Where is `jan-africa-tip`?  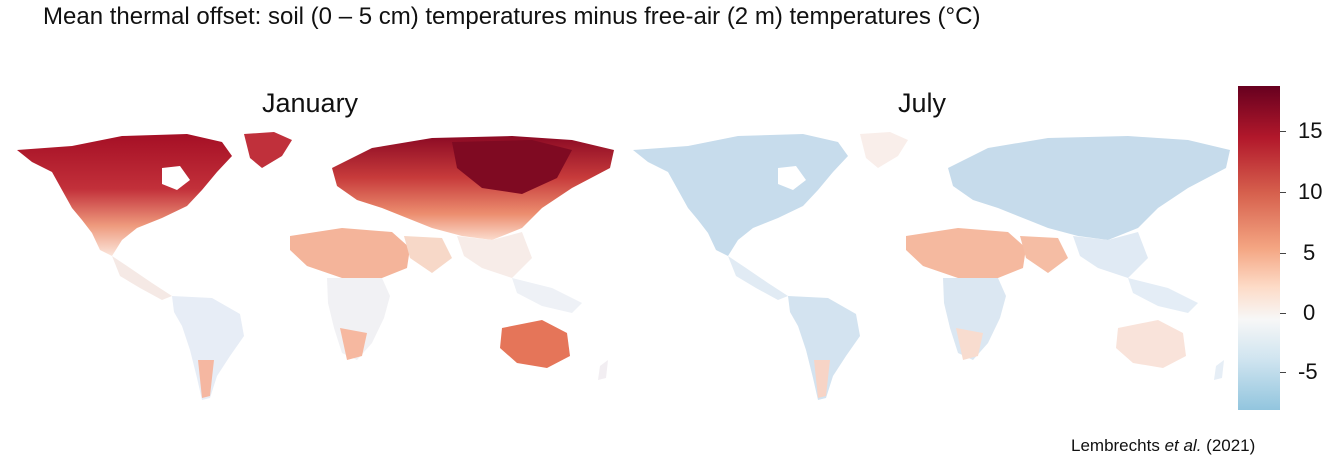
jan-africa-tip is located at coordinates (353, 344).